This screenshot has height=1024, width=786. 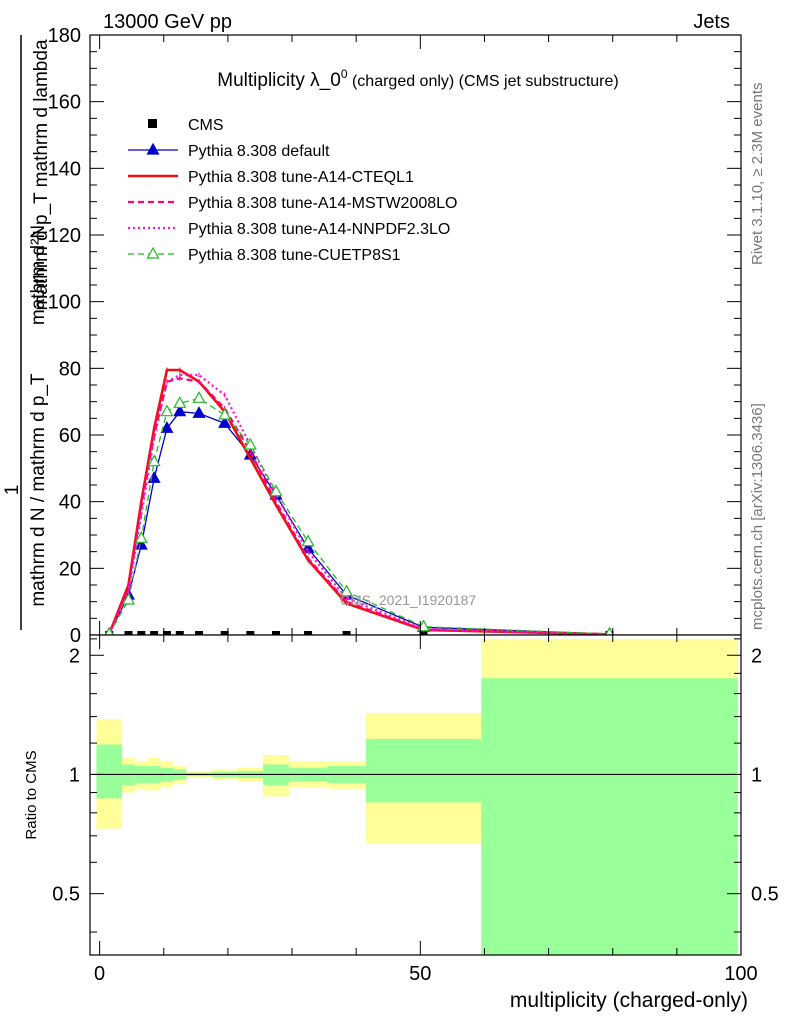 What do you see at coordinates (294, 255) in the screenshot?
I see `legend-label: Pythia 8.308 tune-CUETP8S1` at bounding box center [294, 255].